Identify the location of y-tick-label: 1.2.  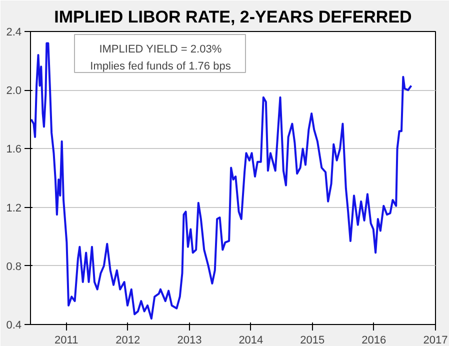
(14, 208).